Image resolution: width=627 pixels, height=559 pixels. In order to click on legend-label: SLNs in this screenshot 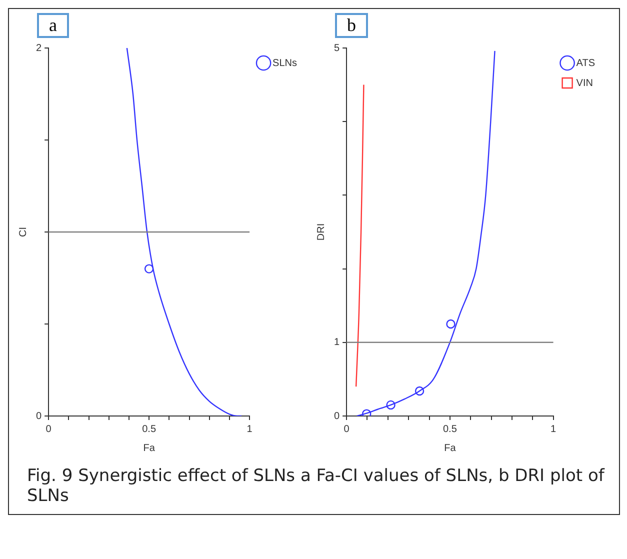, I will do `click(284, 63)`.